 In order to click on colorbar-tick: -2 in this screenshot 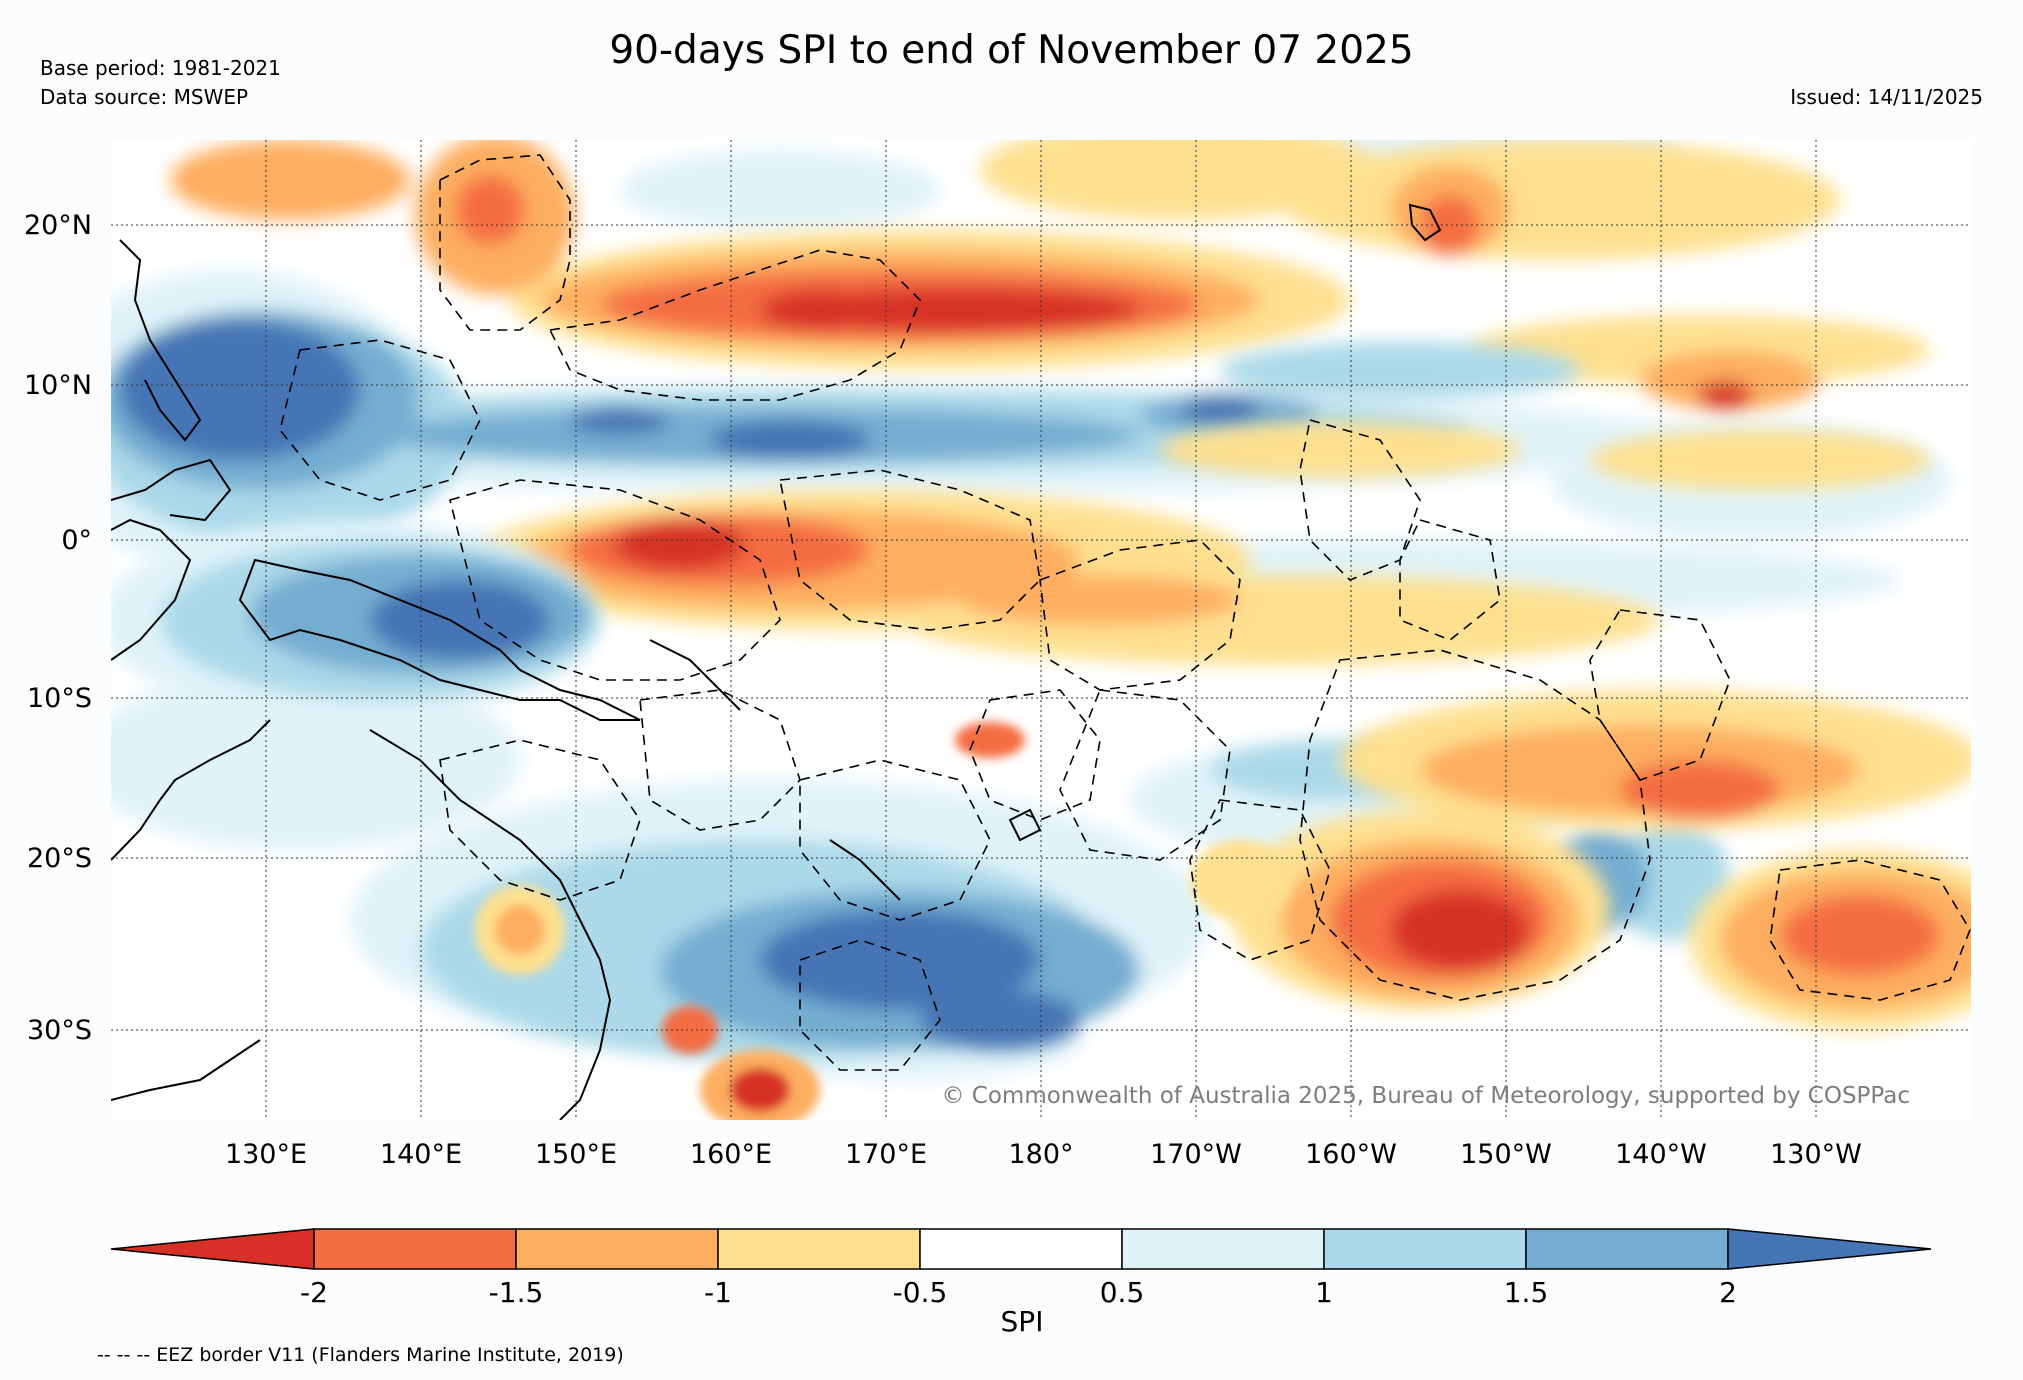, I will do `click(314, 1292)`.